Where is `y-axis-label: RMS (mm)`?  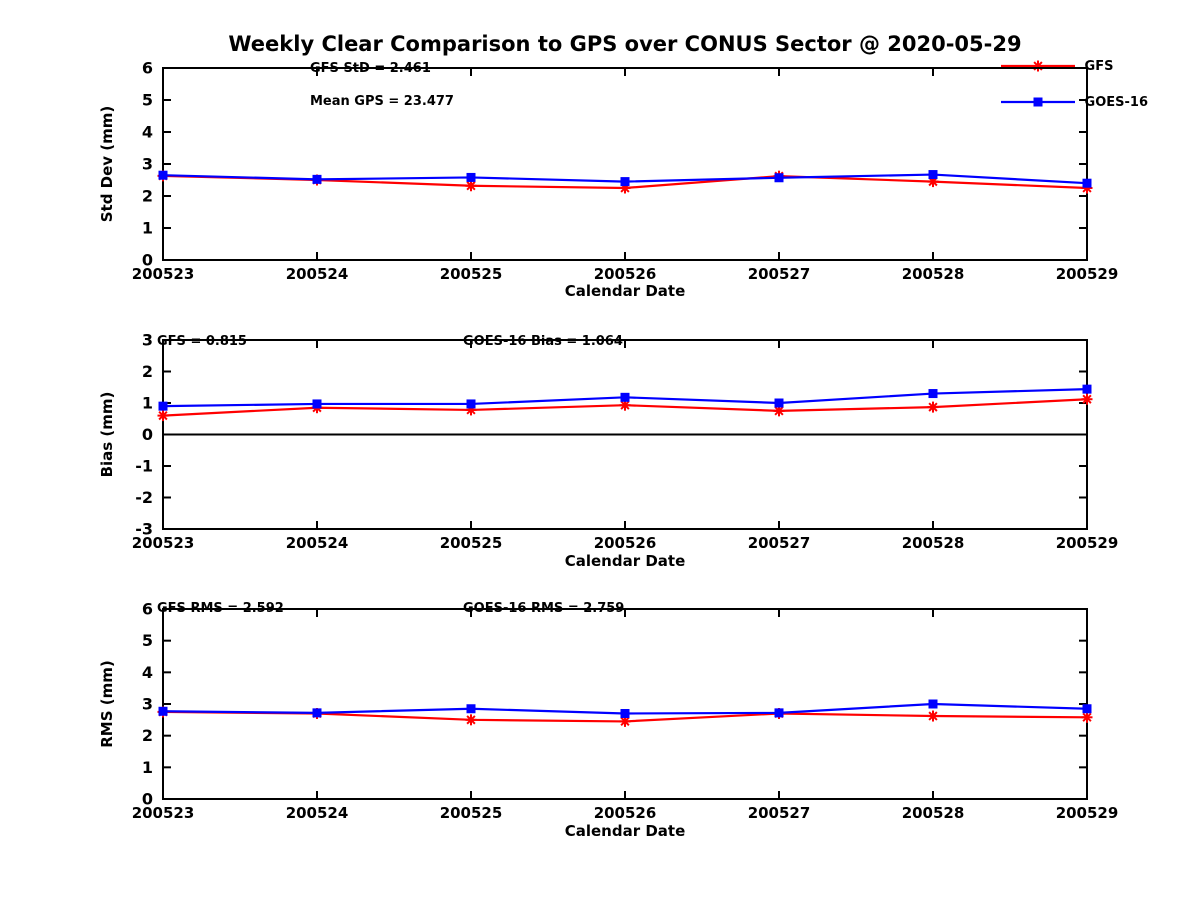
y-axis-label: RMS (mm) is located at coordinates (107, 703).